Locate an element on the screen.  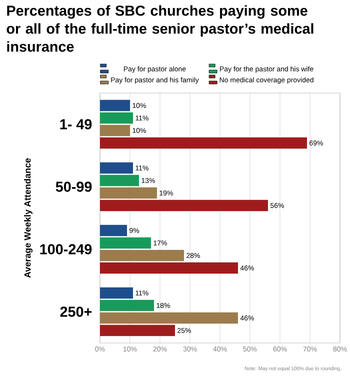
chart-title: Percentages of SBC churches paying some or all of the full-time senior pastor’s medical insurance is located at coordinates (160, 28).